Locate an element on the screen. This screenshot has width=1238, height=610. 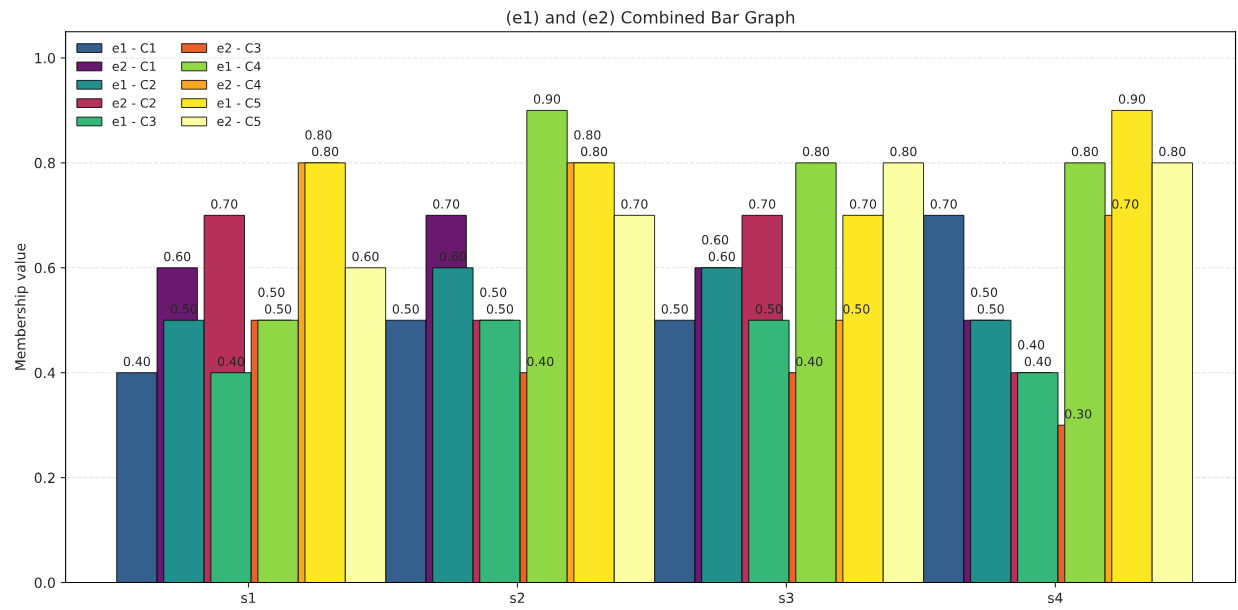
x-tick-label: s3 is located at coordinates (786, 598).